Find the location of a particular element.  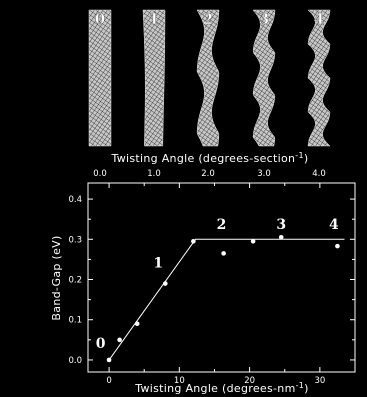

tubes-tick-1: 1.0 is located at coordinates (154, 174).